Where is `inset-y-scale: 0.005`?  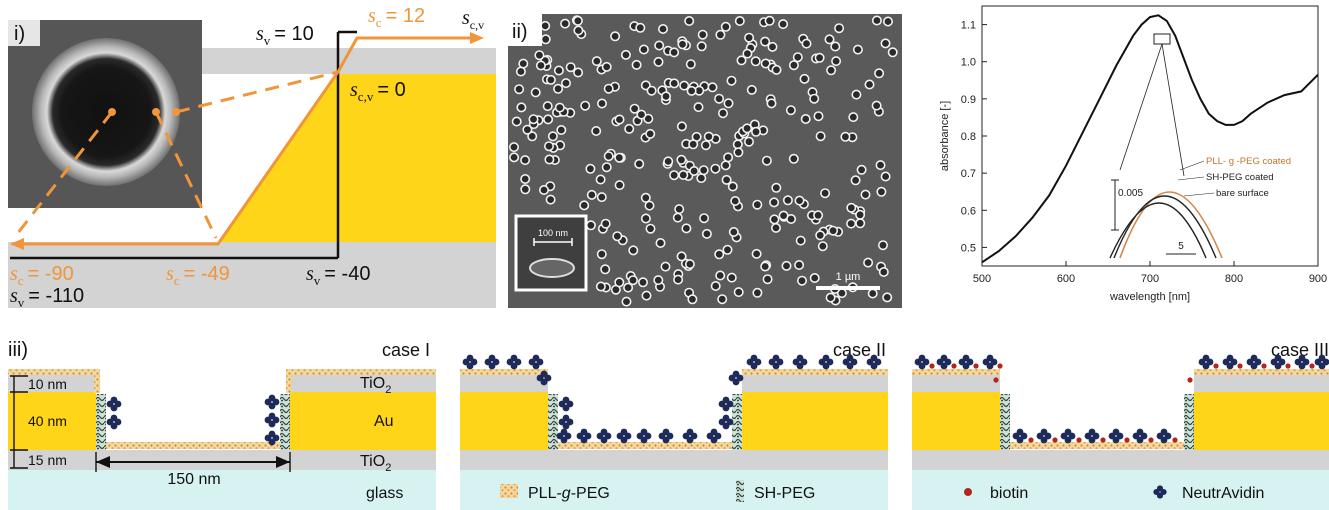
inset-y-scale: 0.005 is located at coordinates (1130, 193).